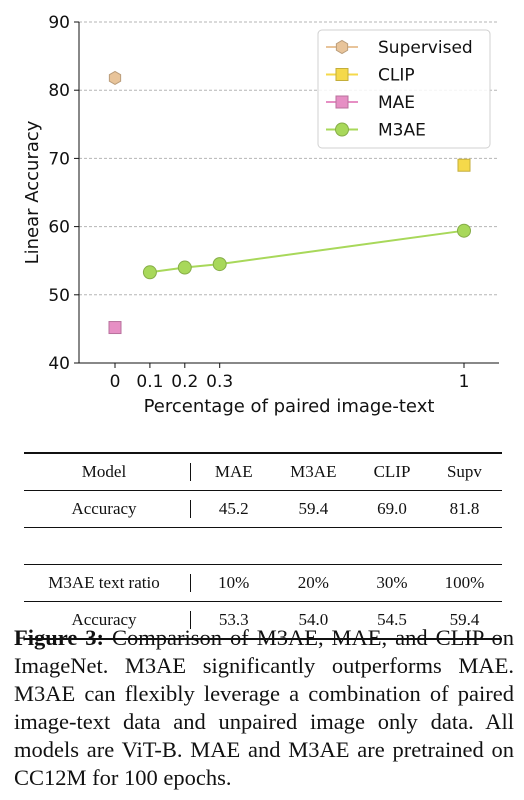  Describe the element at coordinates (59, 23) in the screenshot. I see `y-tick-label: 90` at that location.